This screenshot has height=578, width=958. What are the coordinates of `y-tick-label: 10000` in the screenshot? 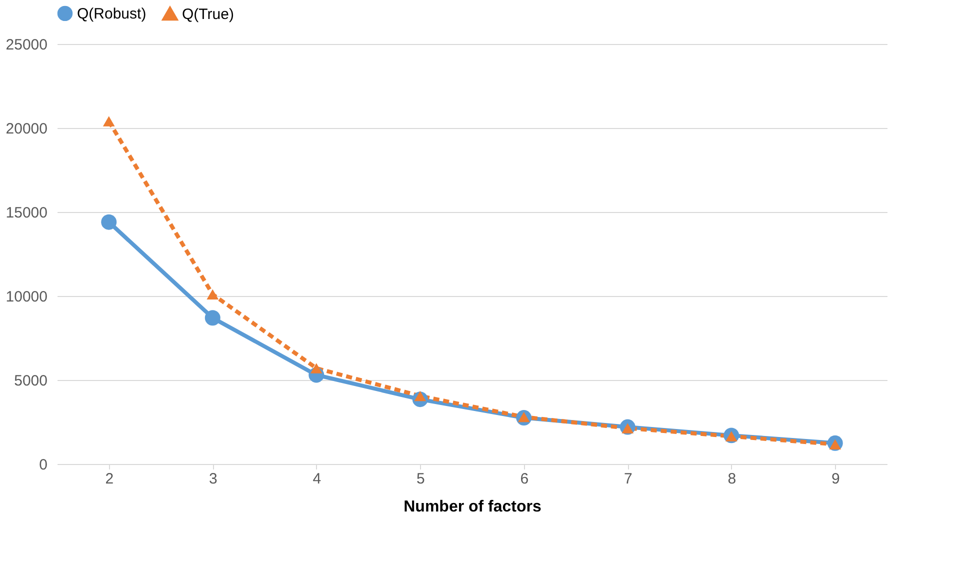 It's located at (27, 297).